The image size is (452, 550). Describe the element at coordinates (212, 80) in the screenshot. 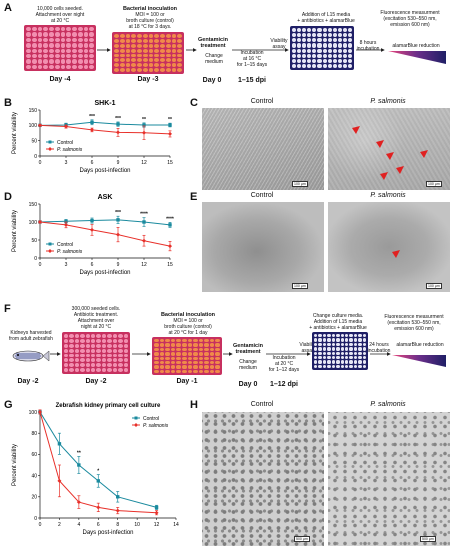

I see `day-label: Day 0` at that location.